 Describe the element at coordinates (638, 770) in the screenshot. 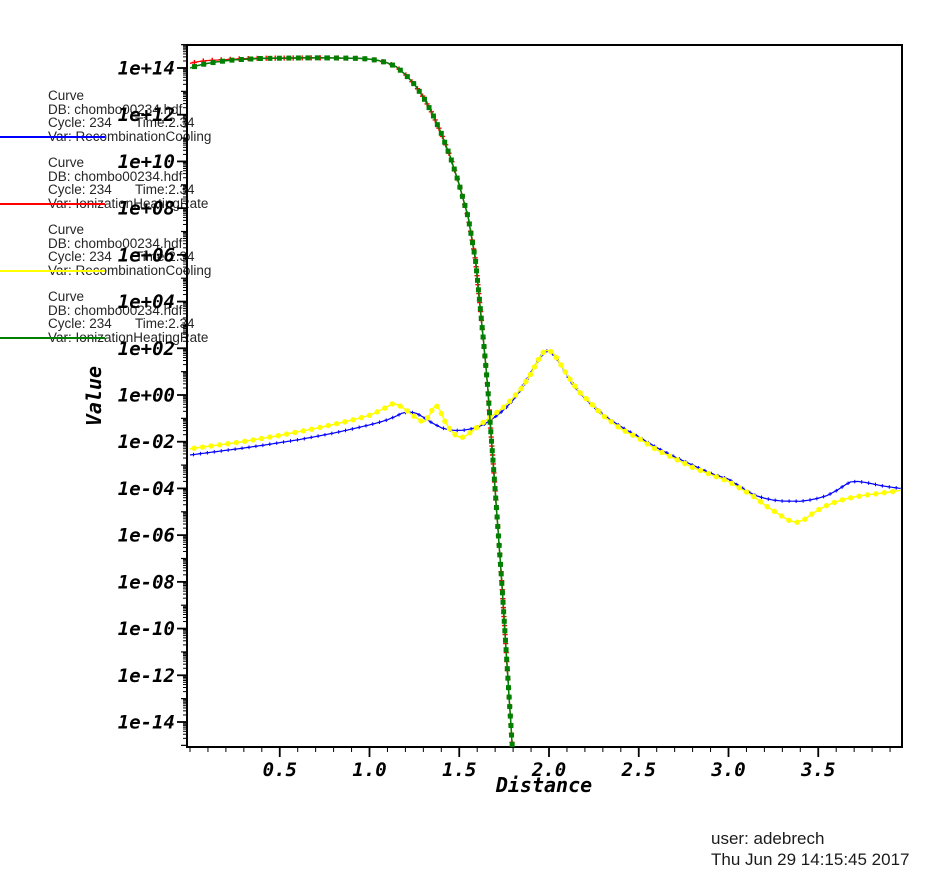

I see `x-tick-label: 2.5` at that location.